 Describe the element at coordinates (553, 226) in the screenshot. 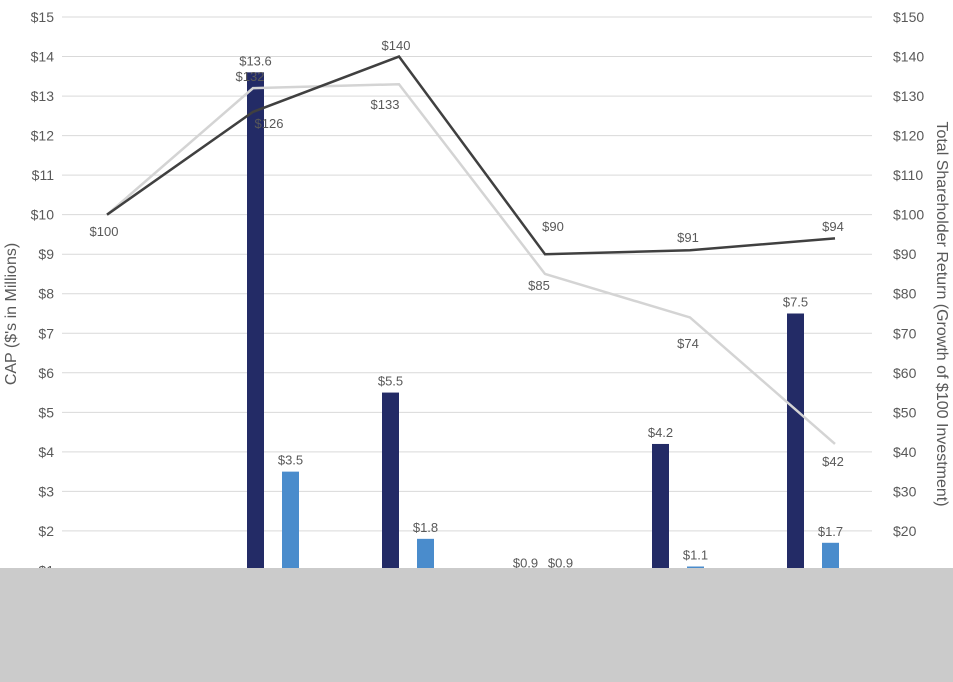

I see `tsr-line-label: $90` at that location.